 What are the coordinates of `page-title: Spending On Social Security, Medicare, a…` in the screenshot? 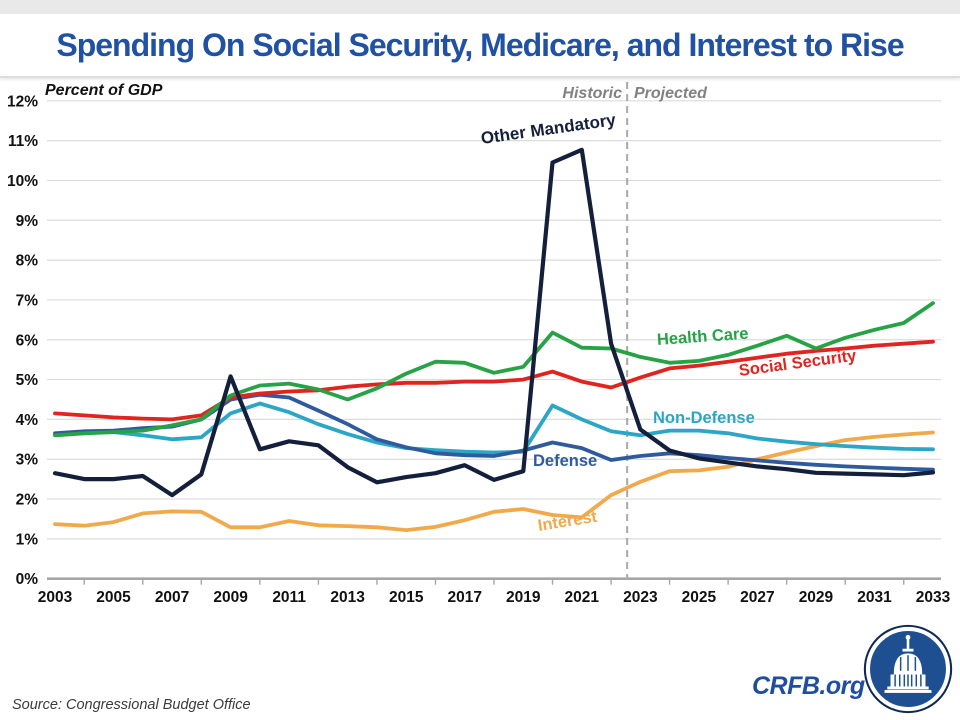 It's located at (480, 44).